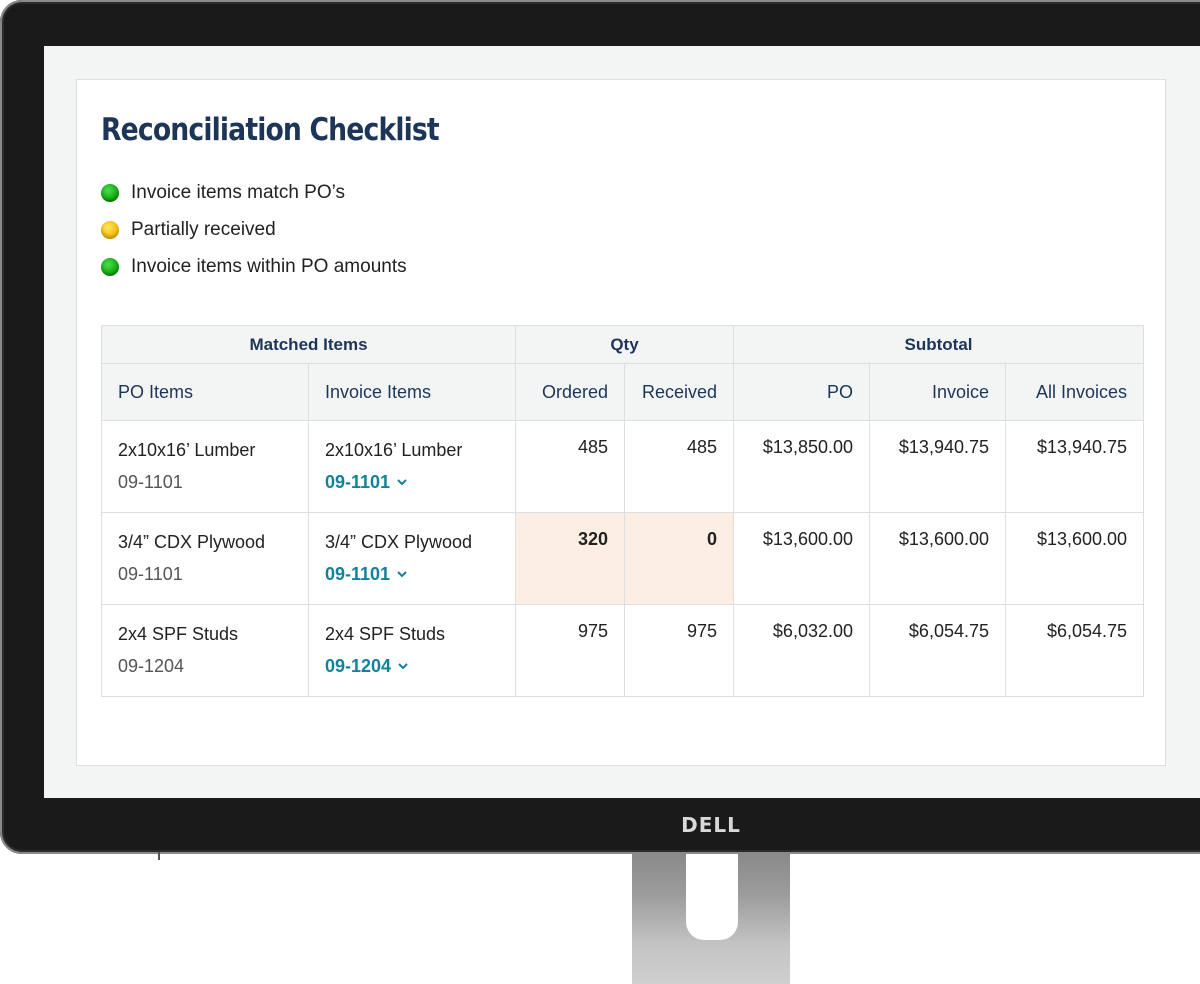 This screenshot has width=1200, height=984. Describe the element at coordinates (570, 650) in the screenshot. I see `ordered-qty: 975` at that location.